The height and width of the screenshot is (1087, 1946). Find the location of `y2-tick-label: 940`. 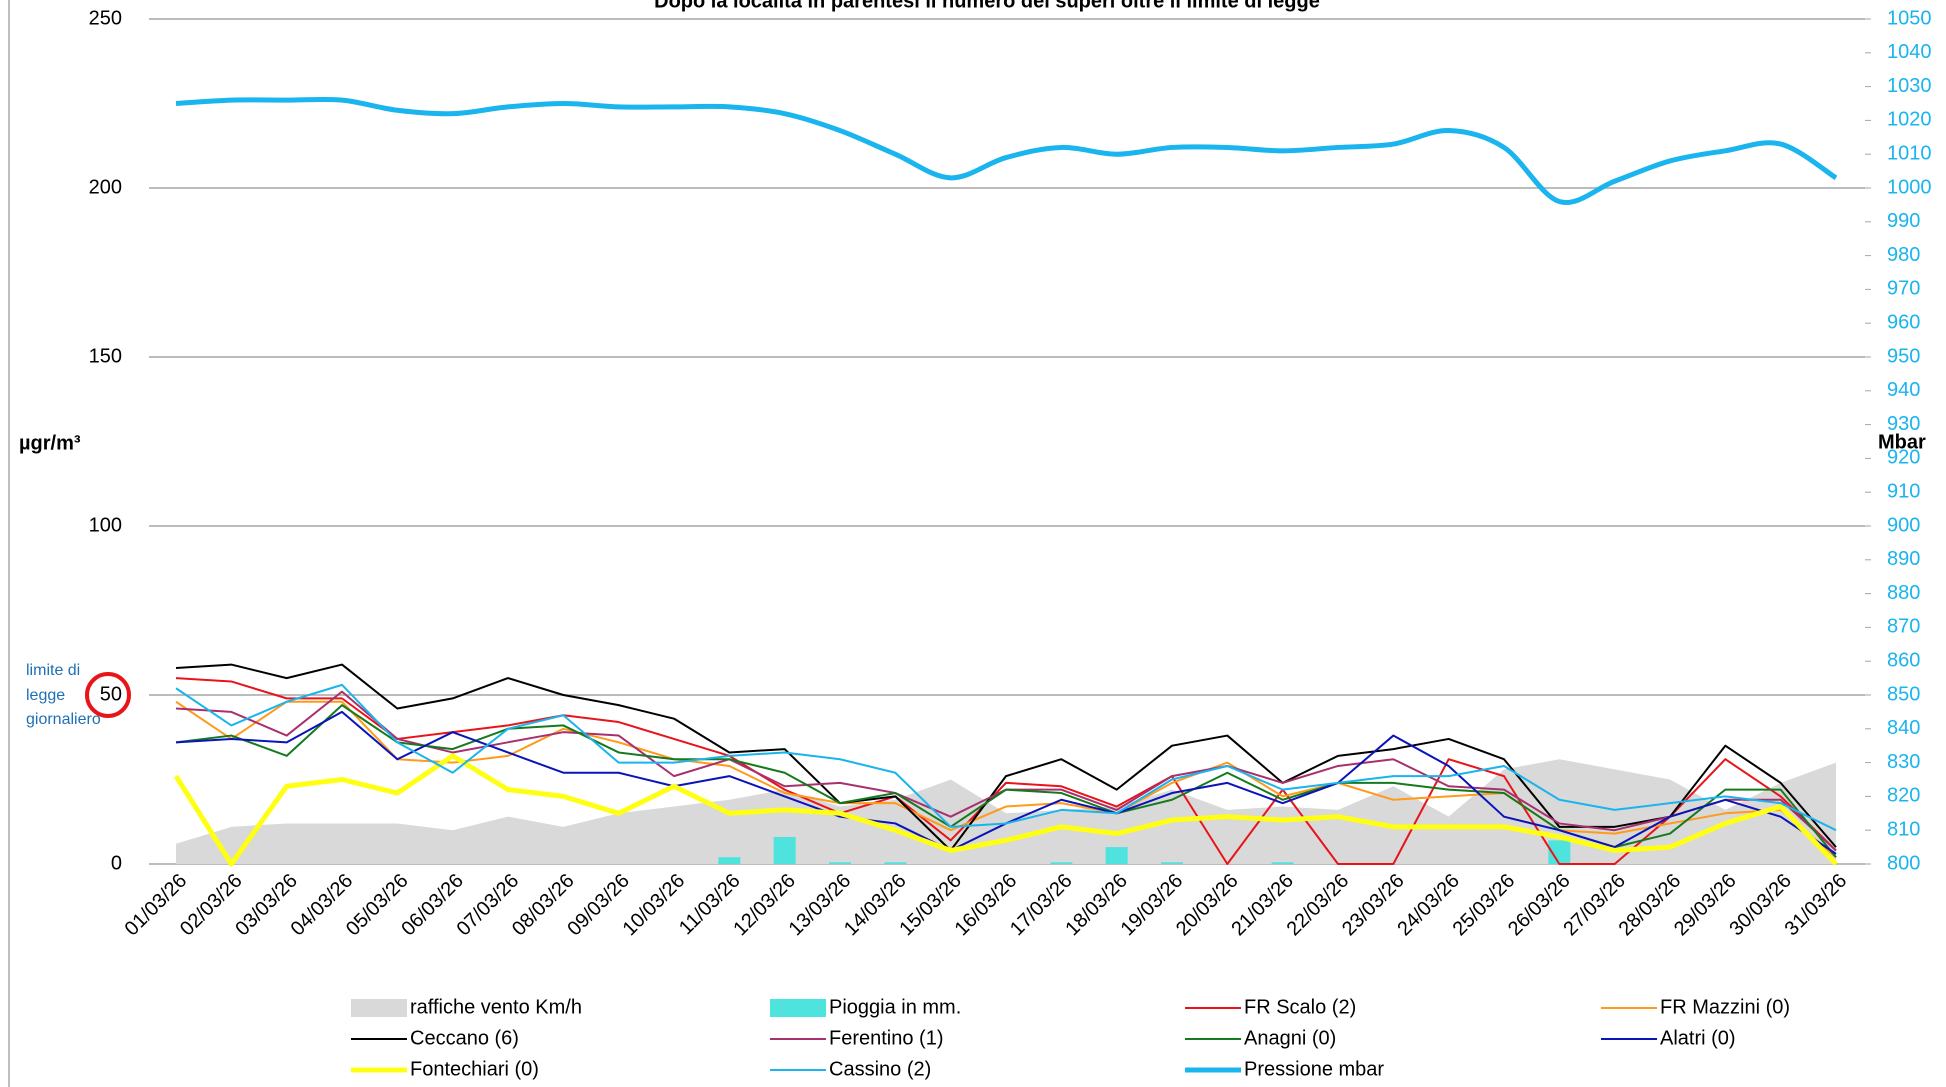

y2-tick-label: 940 is located at coordinates (1903, 390).